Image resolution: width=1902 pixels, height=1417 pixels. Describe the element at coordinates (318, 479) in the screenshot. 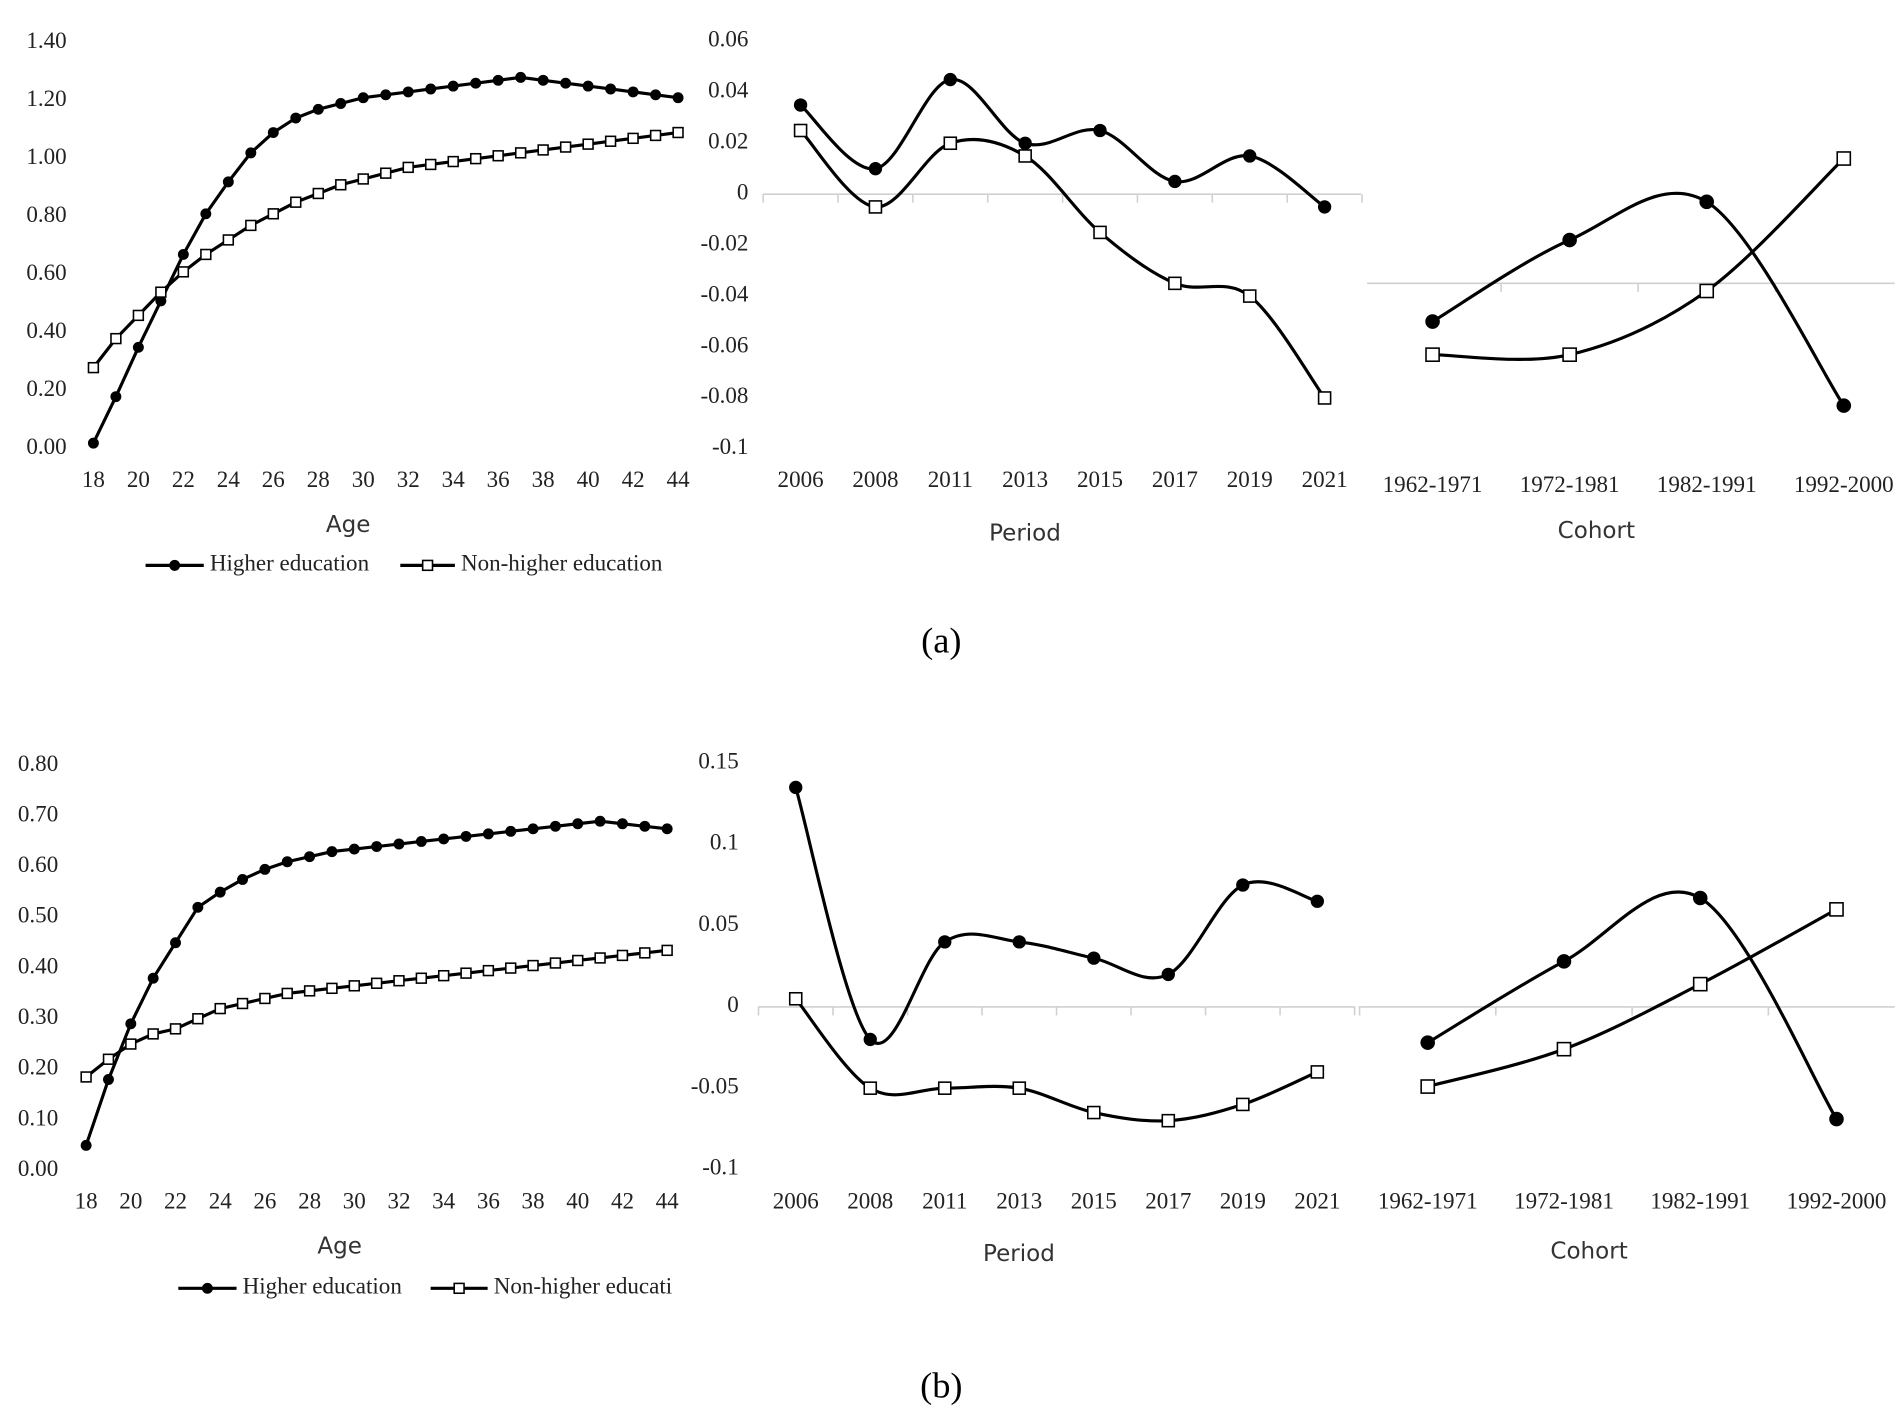

I see `x-tick-label: 28` at that location.